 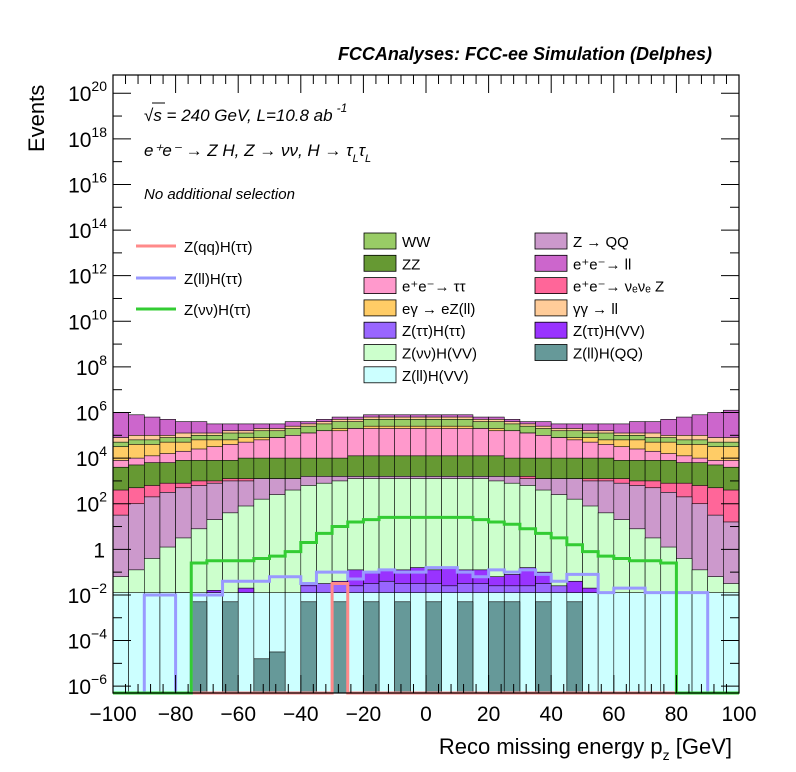 What do you see at coordinates (618, 287) in the screenshot?
I see `legend-label: e⁺e⁻→ νₑνₑ Z` at bounding box center [618, 287].